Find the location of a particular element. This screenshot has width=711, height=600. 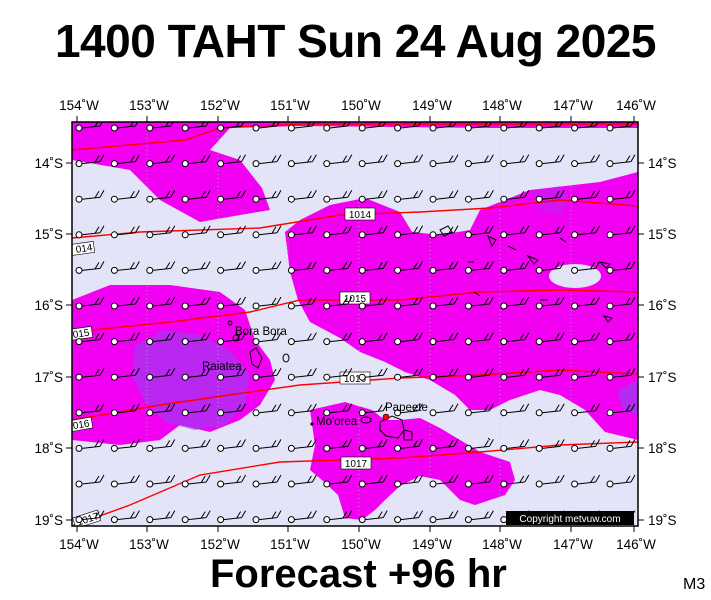

lon-label: 147˚W is located at coordinates (573, 105).